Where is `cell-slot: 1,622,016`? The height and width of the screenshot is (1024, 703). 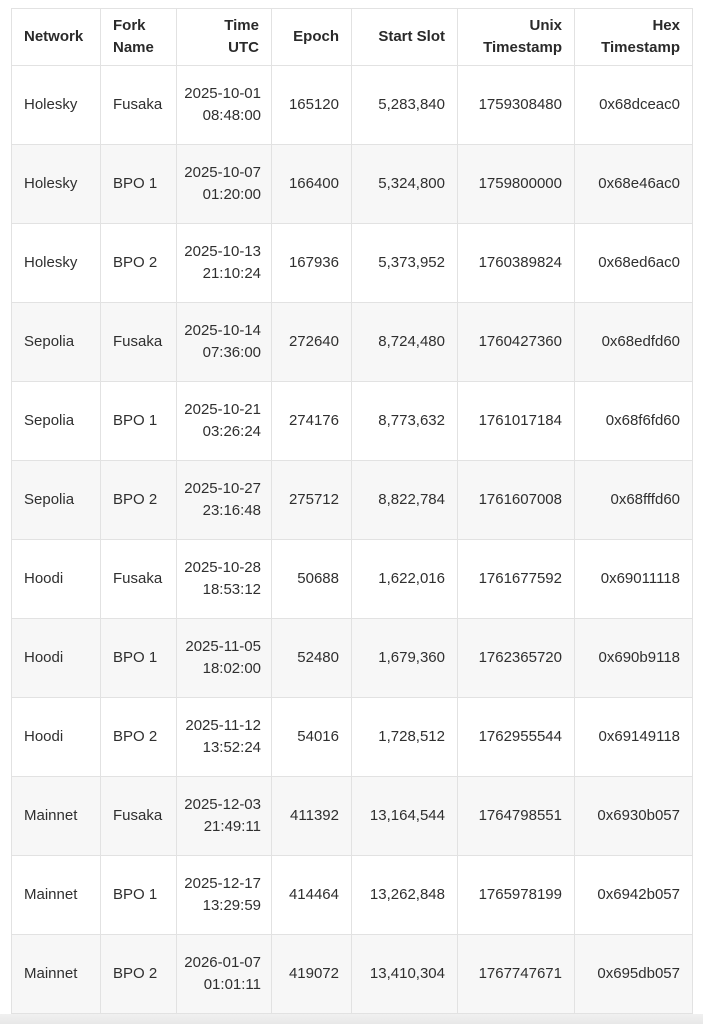
cell-slot: 1,622,016 is located at coordinates (404, 579).